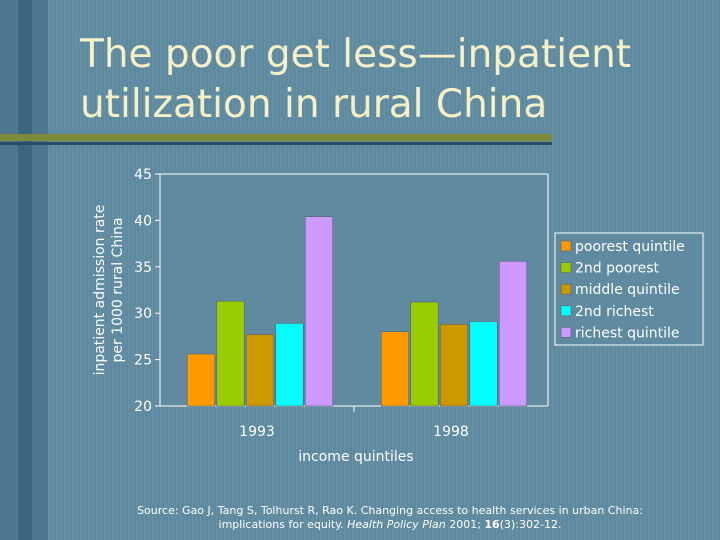 The height and width of the screenshot is (540, 720). Describe the element at coordinates (614, 312) in the screenshot. I see `legend-label: 2nd richest` at that location.